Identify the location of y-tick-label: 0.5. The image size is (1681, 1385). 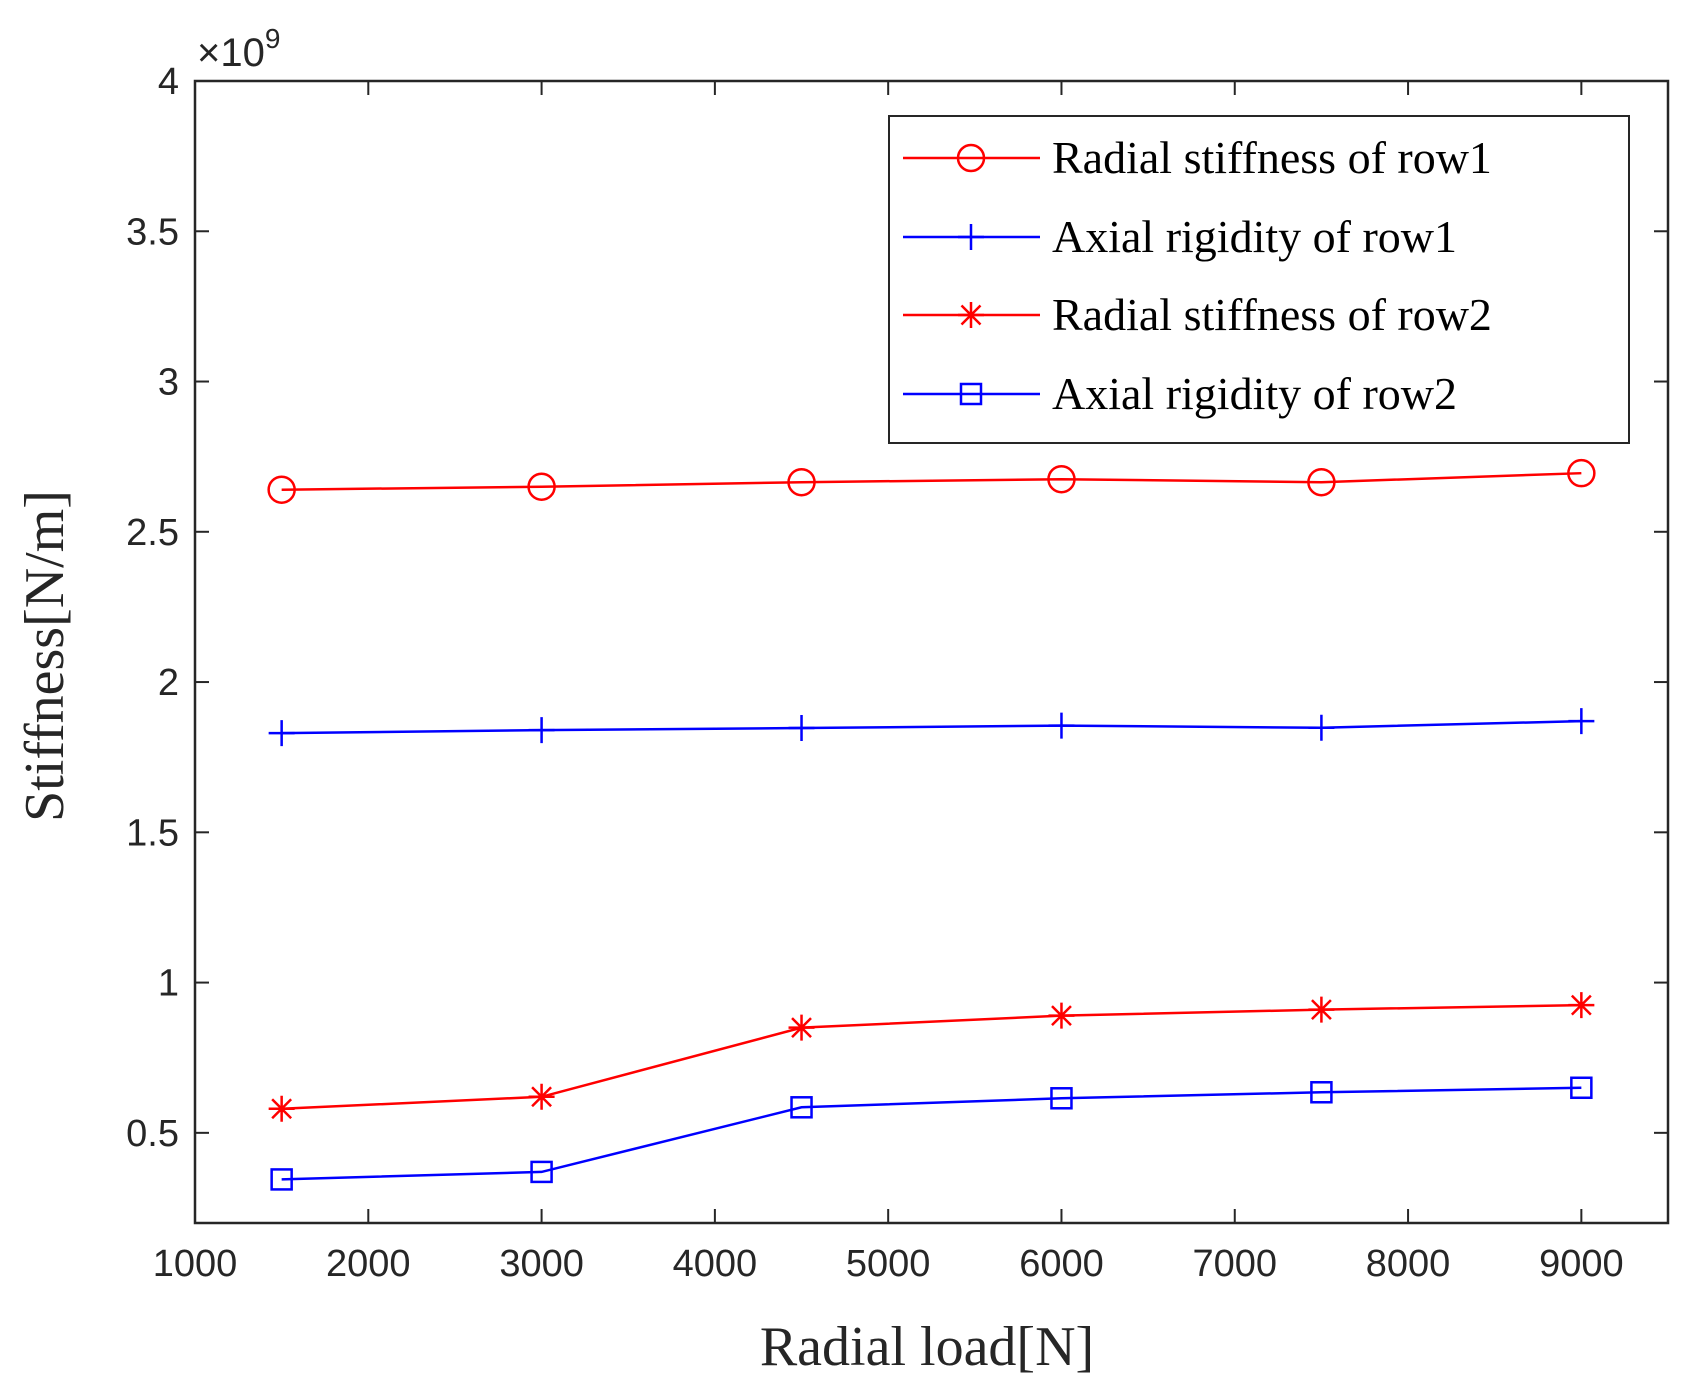
(152, 1134).